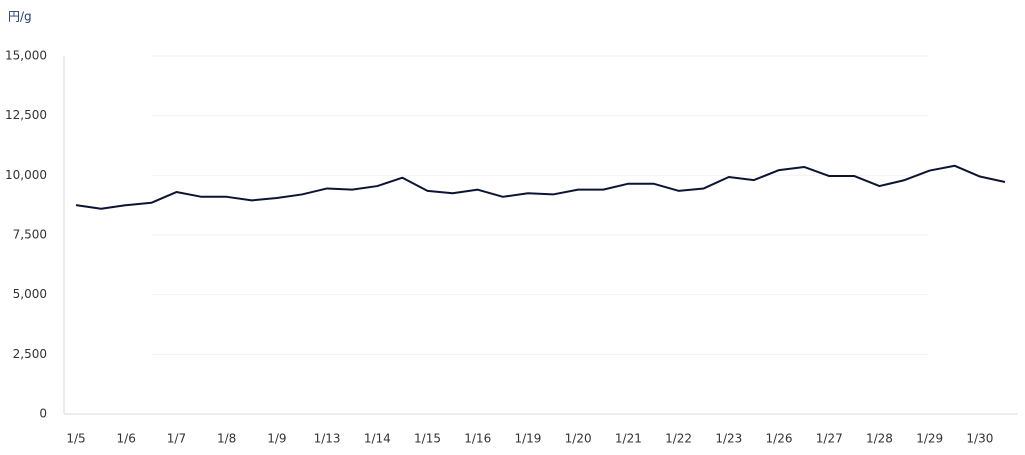  I want to click on y-axis-title: 円/g, so click(20, 17).